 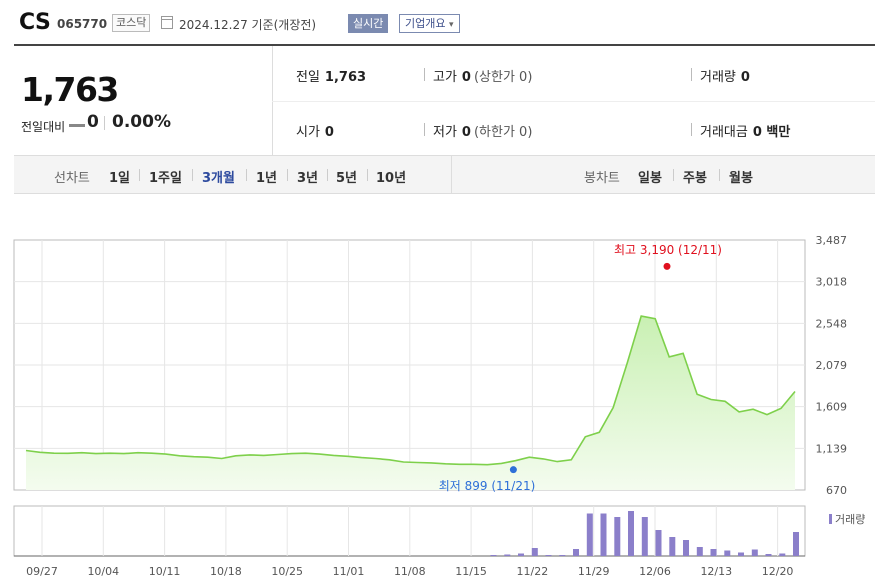 I want to click on low-marker, so click(x=513, y=470).